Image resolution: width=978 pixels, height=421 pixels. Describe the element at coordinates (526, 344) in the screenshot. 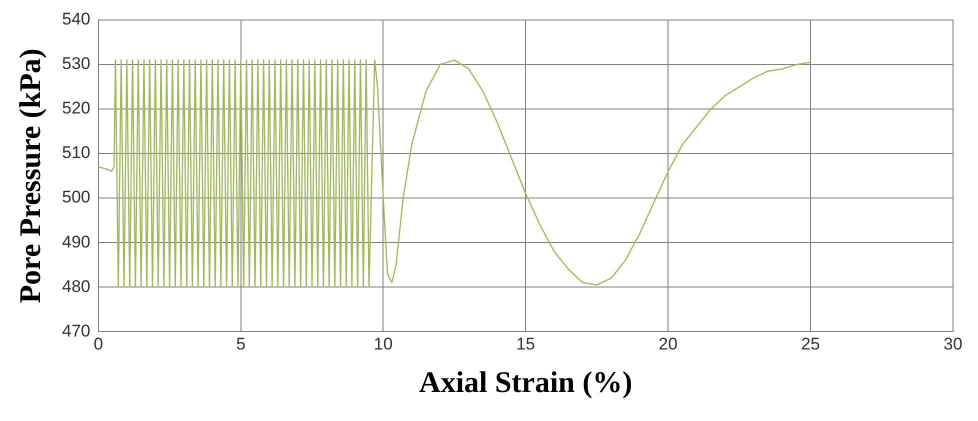

I see `x-tick-label: 15` at that location.